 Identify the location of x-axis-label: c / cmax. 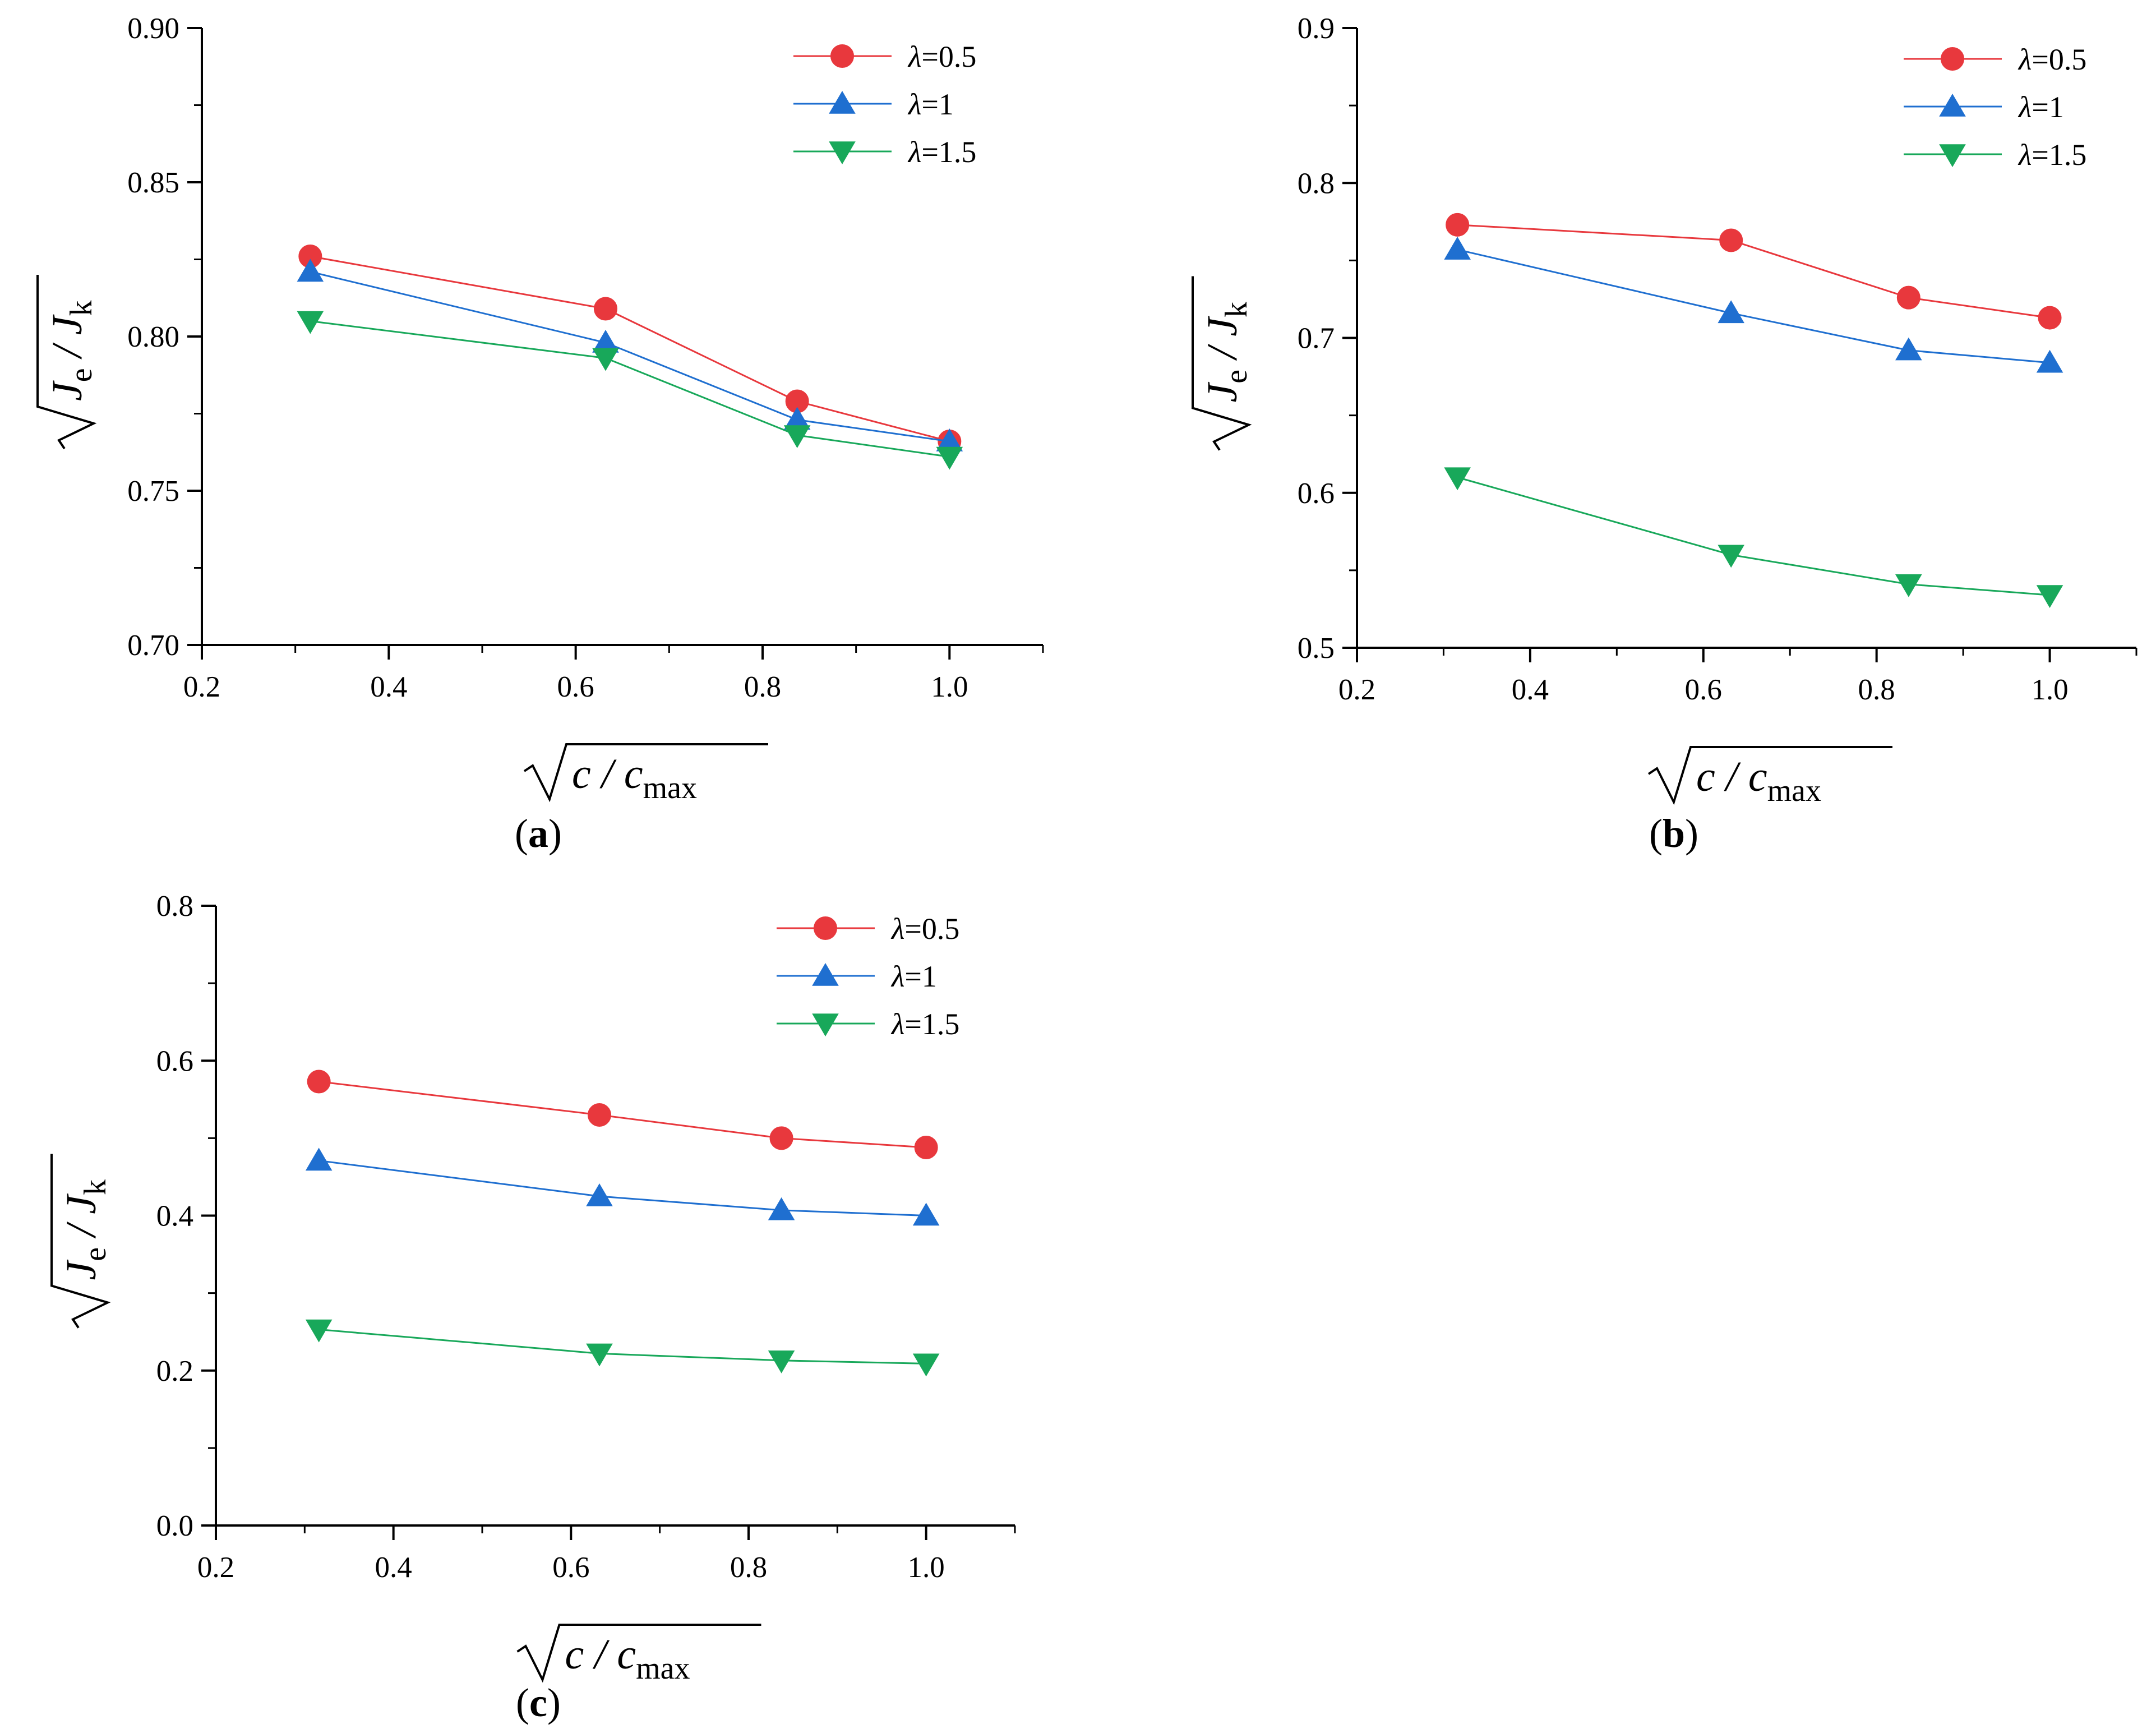
(1769, 777).